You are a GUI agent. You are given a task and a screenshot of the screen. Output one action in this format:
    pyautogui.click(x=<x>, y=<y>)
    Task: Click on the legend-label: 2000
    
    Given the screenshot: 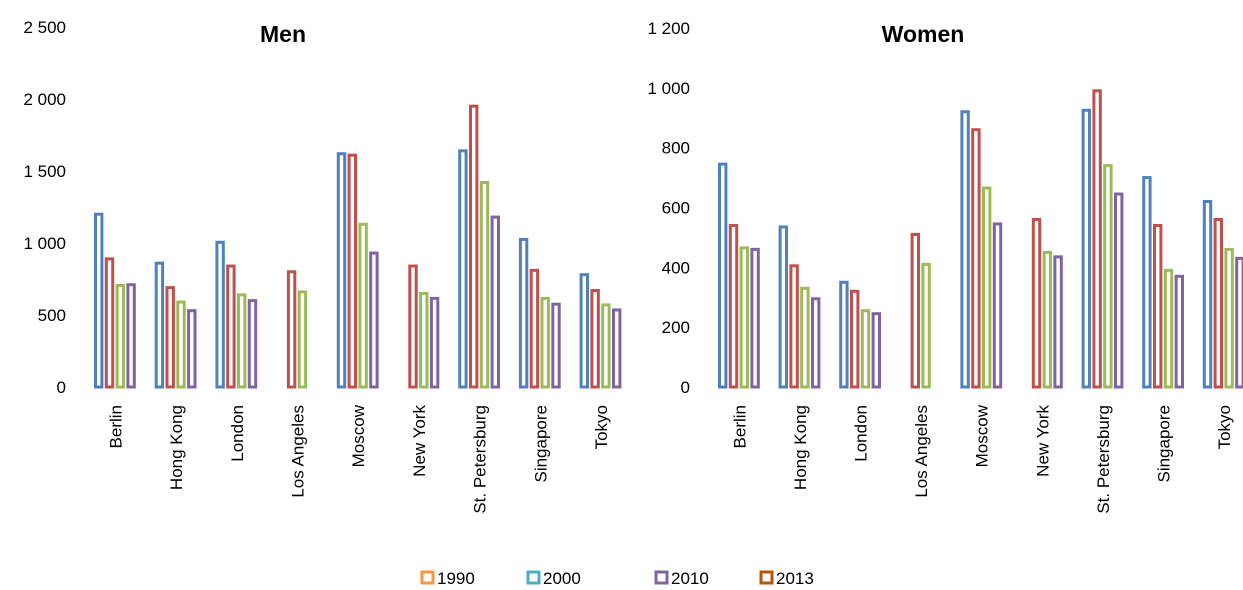 What is the action you would take?
    pyautogui.click(x=562, y=578)
    